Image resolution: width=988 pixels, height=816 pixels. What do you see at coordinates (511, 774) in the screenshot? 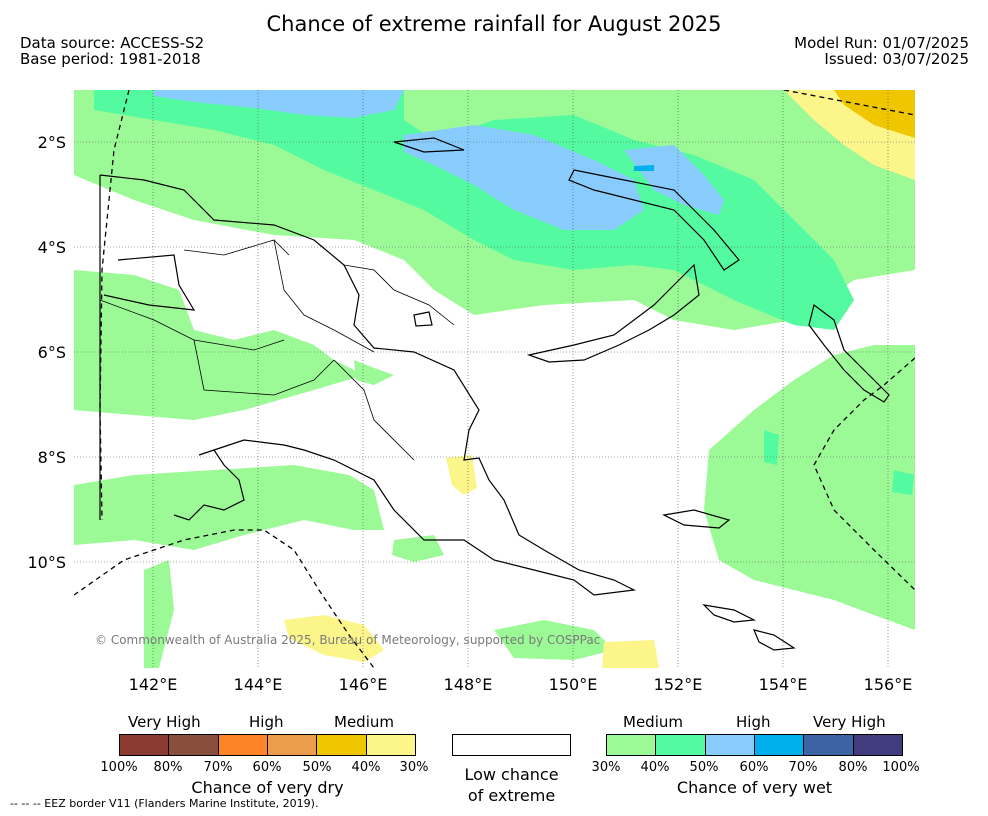
I see `low-chance-caption-line1: Low chance` at bounding box center [511, 774].